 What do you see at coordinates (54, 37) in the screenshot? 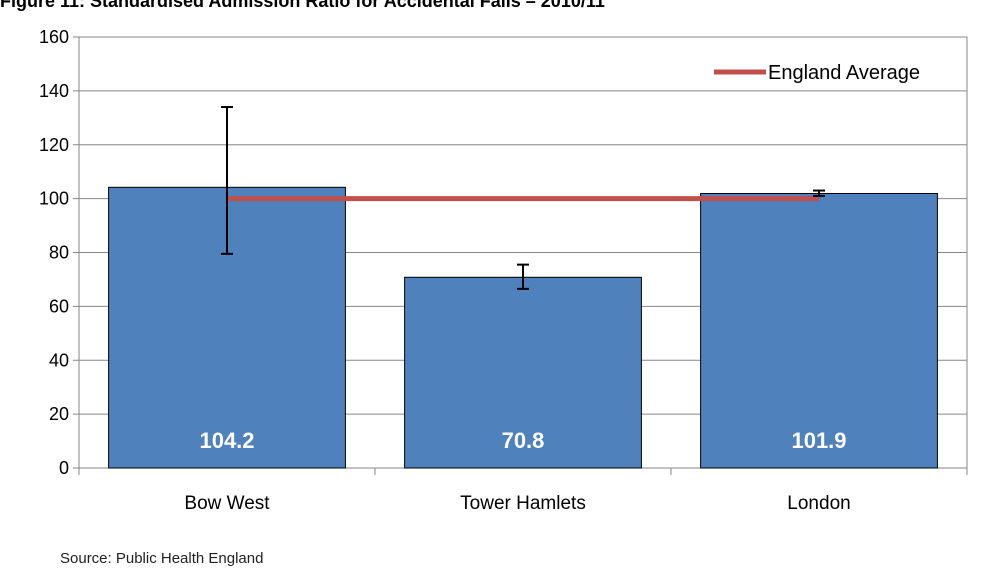
I see `y-tick-label: 160` at bounding box center [54, 37].